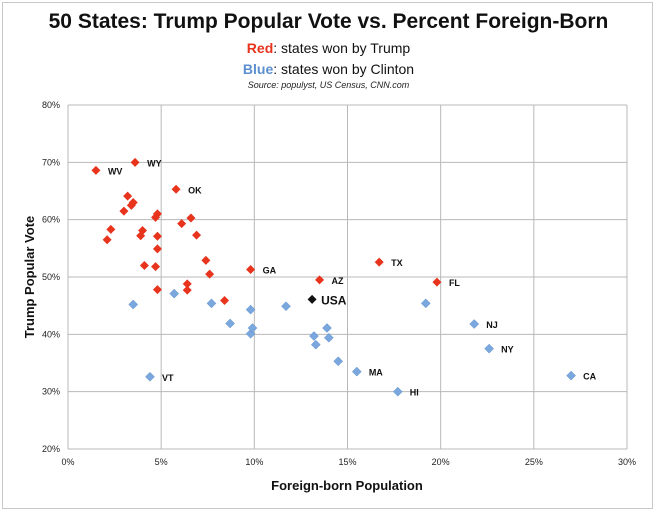 The height and width of the screenshot is (513, 657). What do you see at coordinates (397, 263) in the screenshot?
I see `point-label: TX` at bounding box center [397, 263].